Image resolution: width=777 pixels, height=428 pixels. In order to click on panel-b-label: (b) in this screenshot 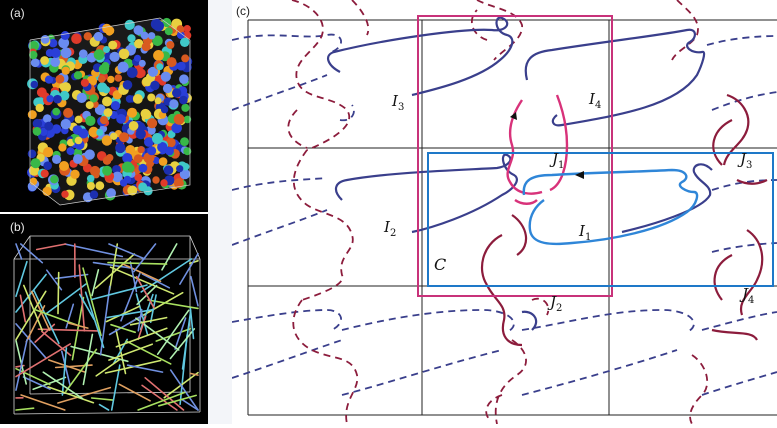, I will do `click(17, 227)`.